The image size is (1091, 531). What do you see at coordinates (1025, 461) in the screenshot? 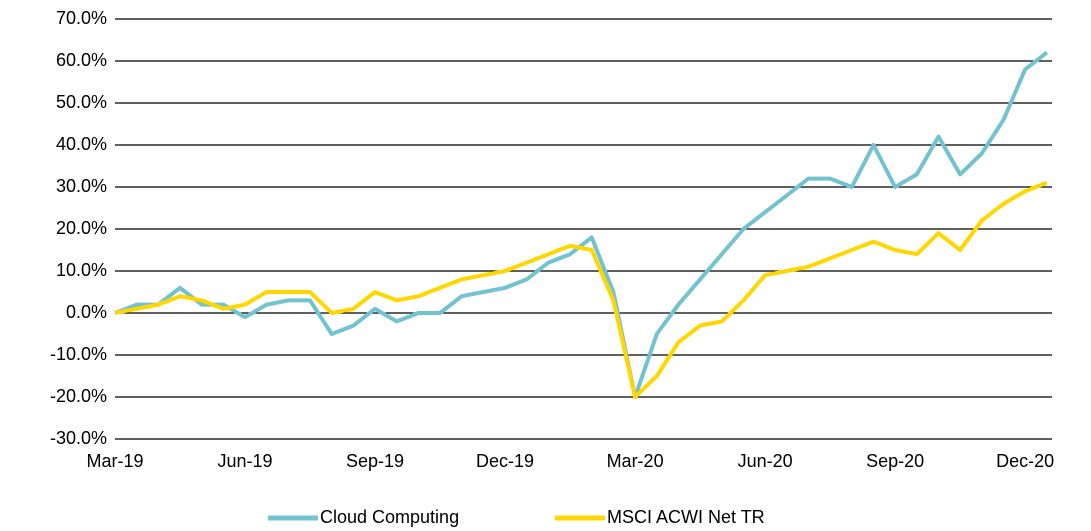
I see `x-tick-label: Dec-20` at bounding box center [1025, 461].